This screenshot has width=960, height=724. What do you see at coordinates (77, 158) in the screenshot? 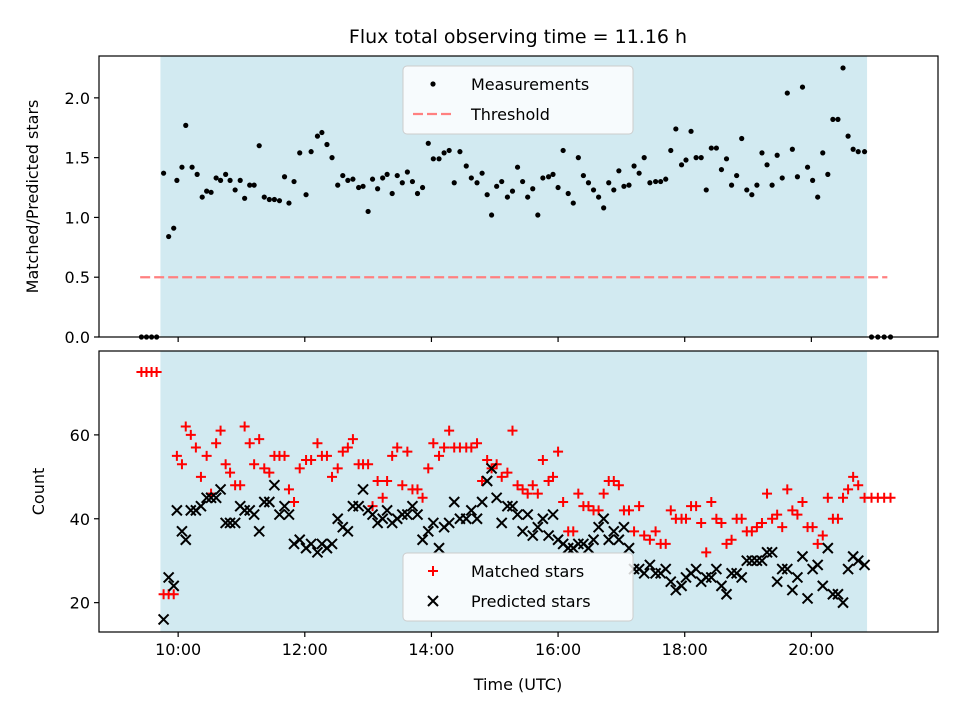
I see `y-tick-label: 1.5` at bounding box center [77, 158].